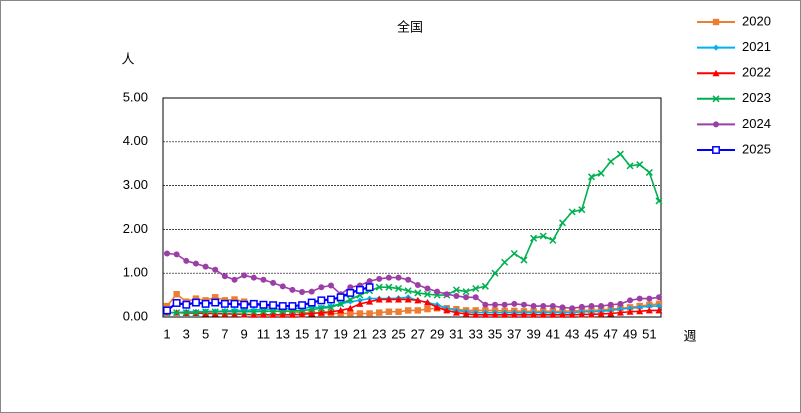 The image size is (801, 413). I want to click on x-tick-label: 39, so click(533, 333).